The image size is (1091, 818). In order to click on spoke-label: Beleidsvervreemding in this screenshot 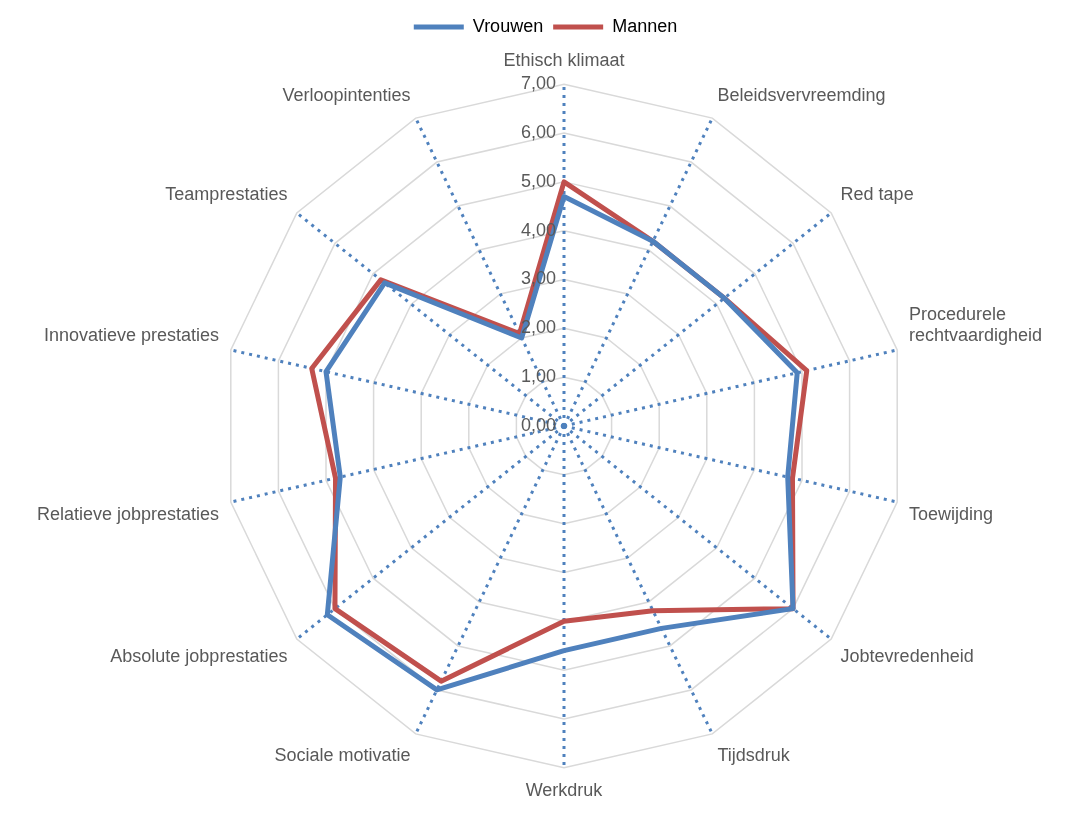, I will do `click(801, 95)`.